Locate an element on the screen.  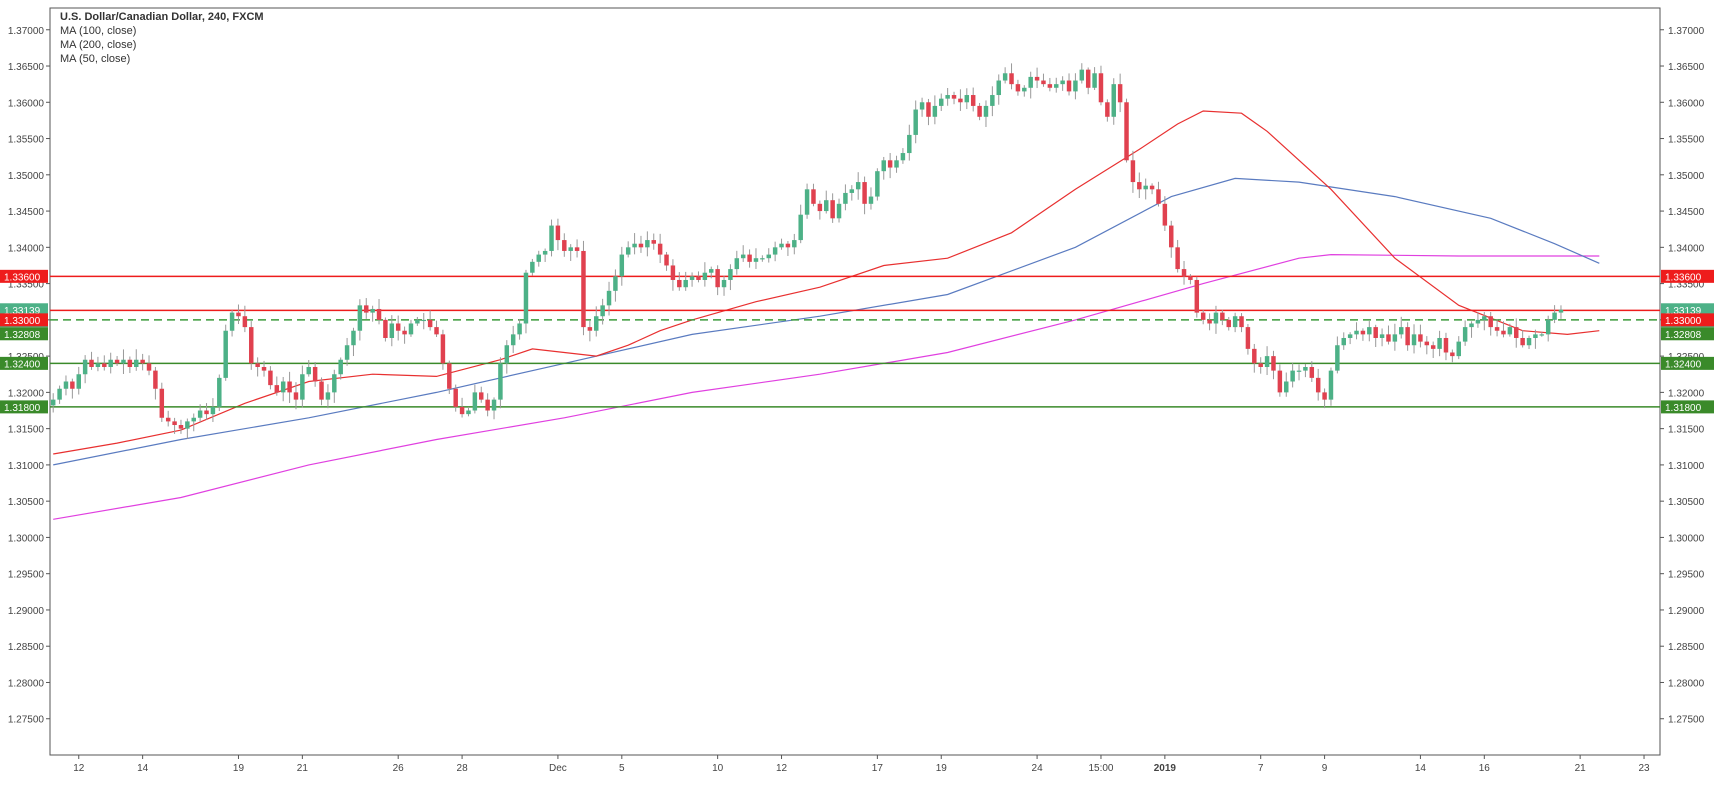
price-tag-tag-left: 1.33000 is located at coordinates (24, 320).